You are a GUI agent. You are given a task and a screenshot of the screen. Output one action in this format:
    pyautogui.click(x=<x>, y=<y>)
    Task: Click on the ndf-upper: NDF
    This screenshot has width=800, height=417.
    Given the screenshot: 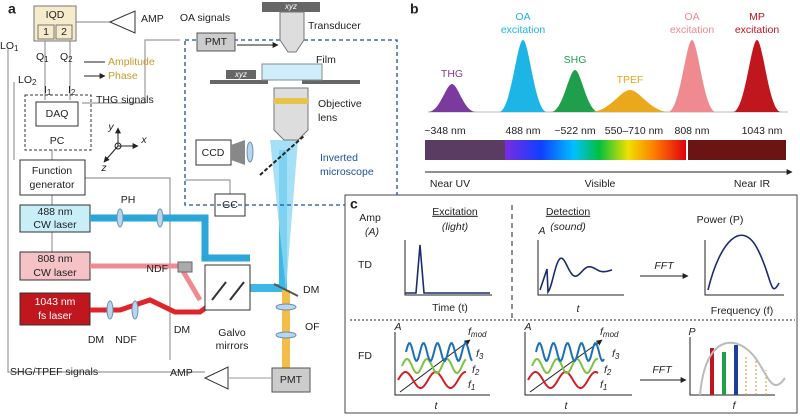 What is the action you would take?
    pyautogui.click(x=157, y=269)
    